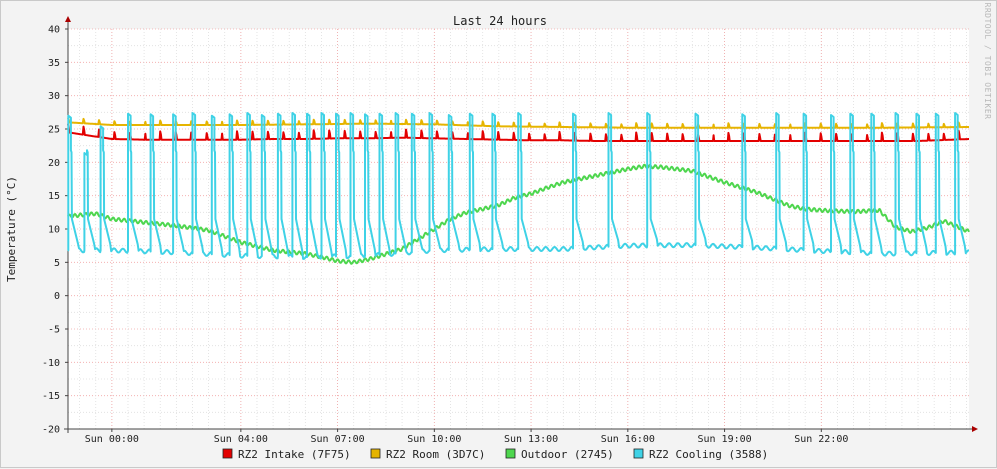 The width and height of the screenshot is (997, 469). Describe the element at coordinates (54, 196) in the screenshot. I see `y-tick-label: 15` at that location.